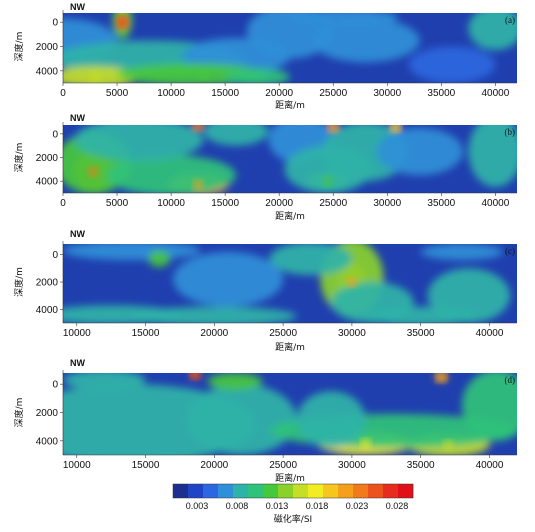 This screenshot has height=532, width=535. What do you see at coordinates (293, 504) in the screenshot?
I see `colorbar: 0.003 0.008 0.013 0.018 0.023 0.028 磁化率/SI` at bounding box center [293, 504].